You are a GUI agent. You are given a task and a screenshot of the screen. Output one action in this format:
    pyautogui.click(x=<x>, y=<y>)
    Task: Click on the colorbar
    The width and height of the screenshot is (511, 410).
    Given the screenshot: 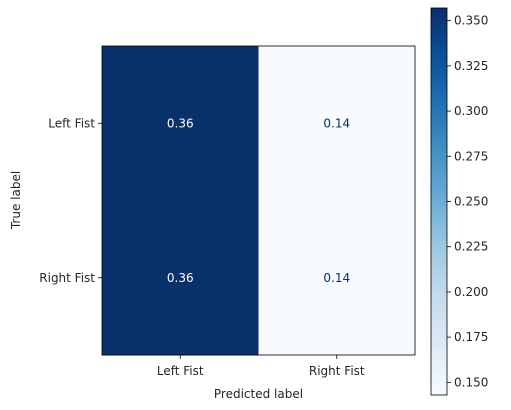 What is the action you would take?
    pyautogui.click(x=439, y=201)
    